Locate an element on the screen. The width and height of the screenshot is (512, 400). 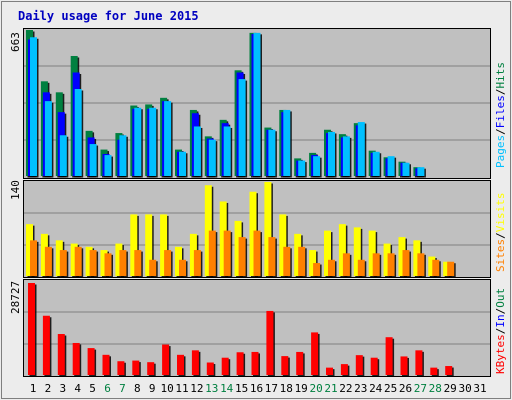
kbytes-axis-label: KBytes/In/Out is located at coordinates (500, 331).